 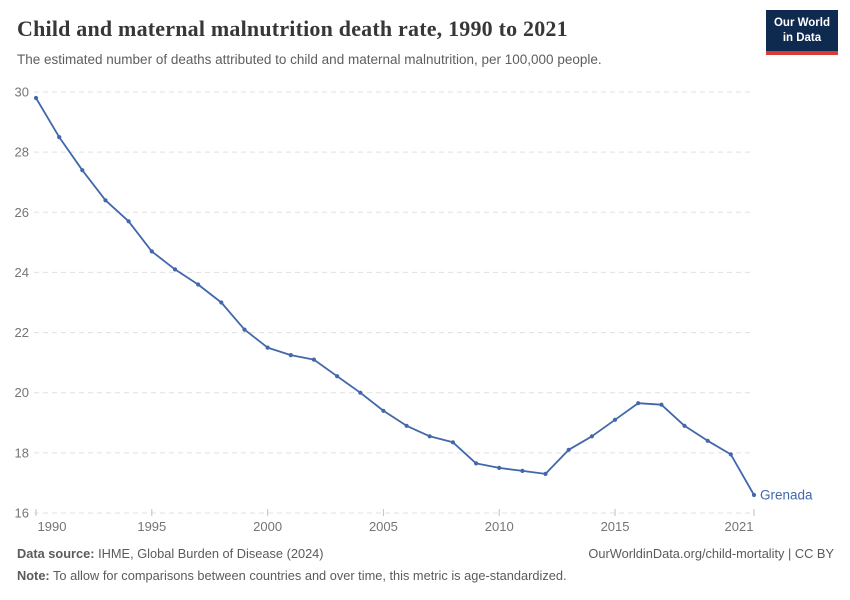 I want to click on owid-logo-red-strip, so click(x=801, y=52).